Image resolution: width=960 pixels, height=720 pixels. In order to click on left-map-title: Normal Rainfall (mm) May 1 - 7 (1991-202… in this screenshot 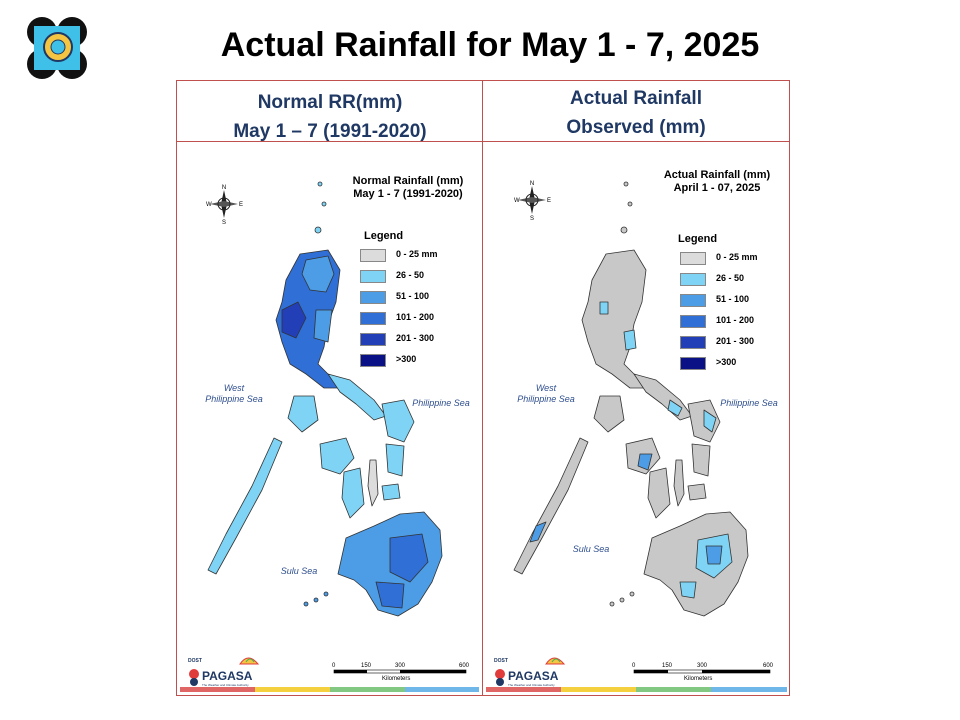, I will do `click(408, 188)`.